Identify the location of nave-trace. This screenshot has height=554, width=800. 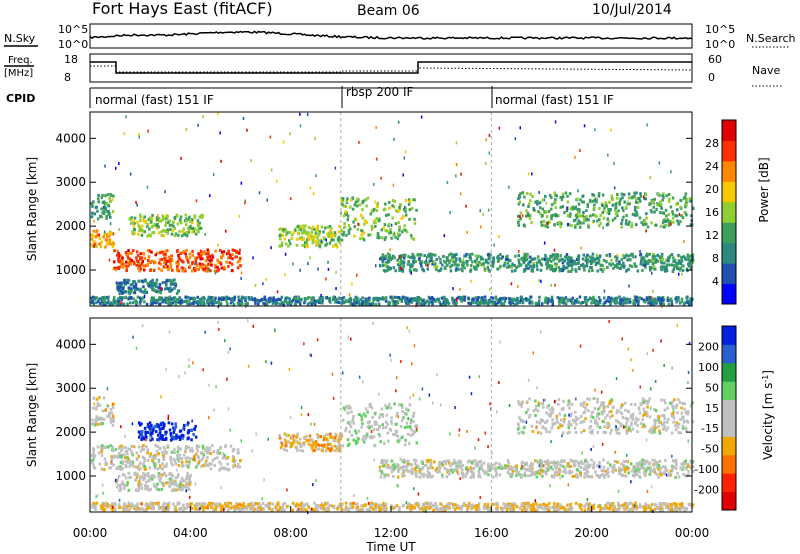
(391, 69).